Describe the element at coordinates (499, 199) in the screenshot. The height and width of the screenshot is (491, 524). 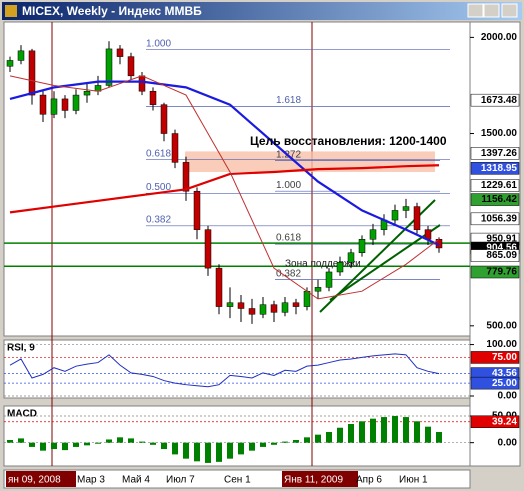
I see `price-label: 1156.42` at that location.